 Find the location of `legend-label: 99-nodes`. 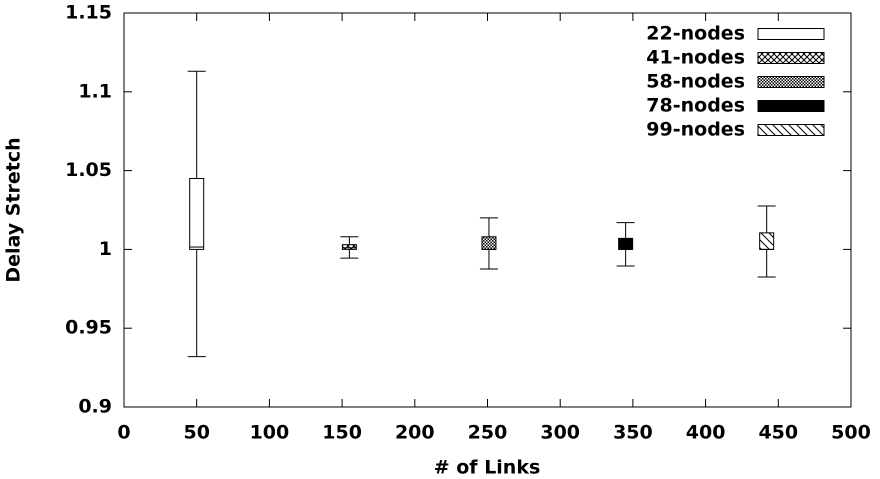

legend-label: 99-nodes is located at coordinates (695, 130).